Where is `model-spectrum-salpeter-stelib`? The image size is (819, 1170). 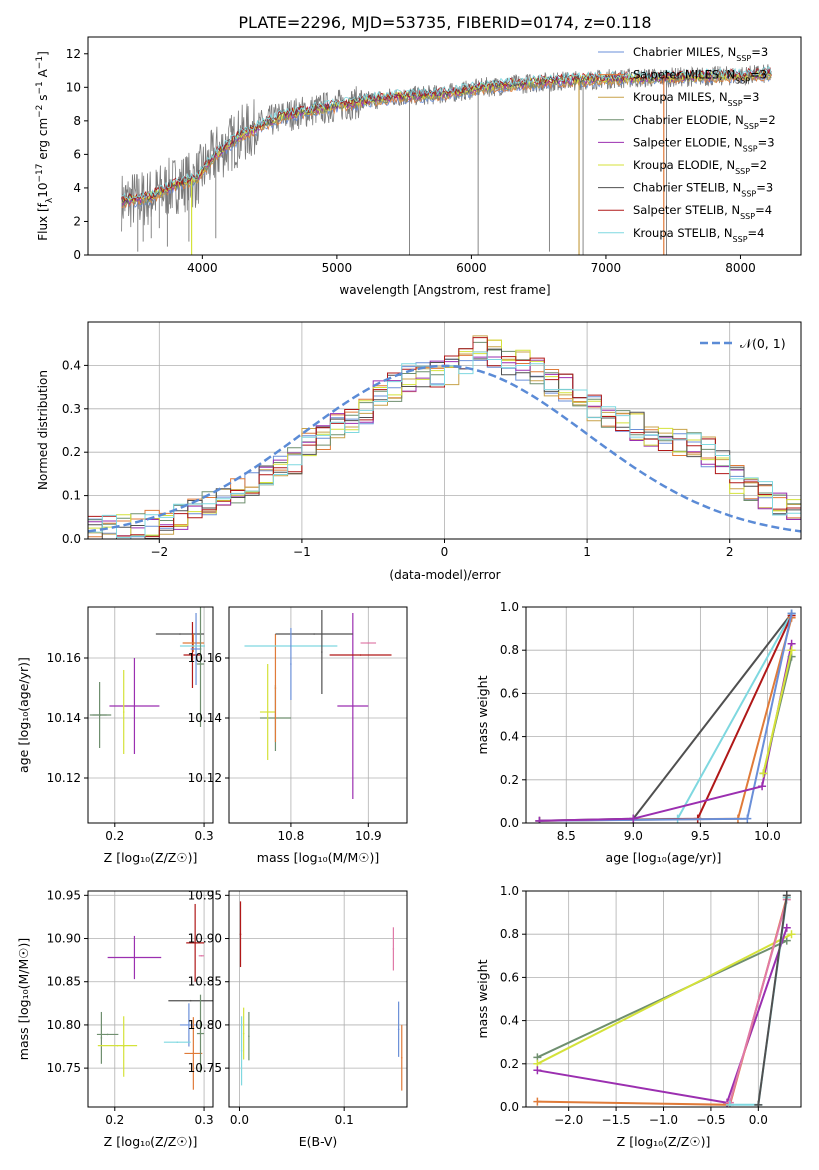 model-spectrum-salpeter-stelib is located at coordinates (446, 134).